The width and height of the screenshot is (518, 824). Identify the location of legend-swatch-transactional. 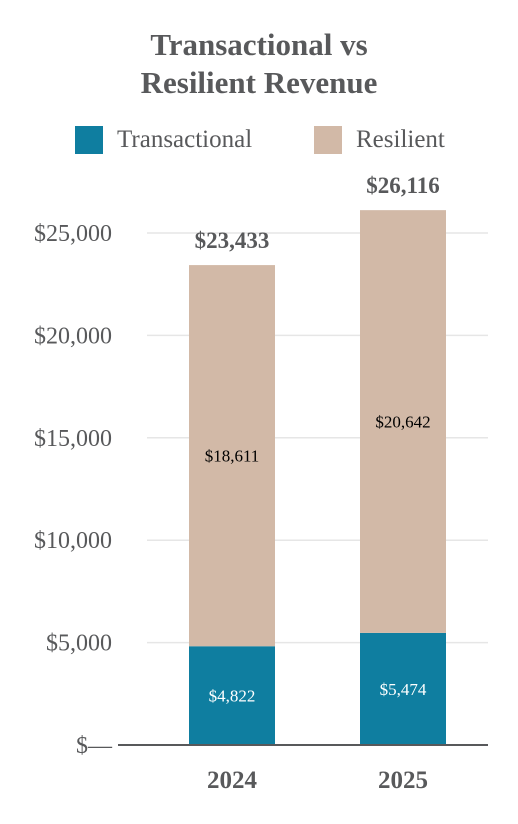
(89, 140).